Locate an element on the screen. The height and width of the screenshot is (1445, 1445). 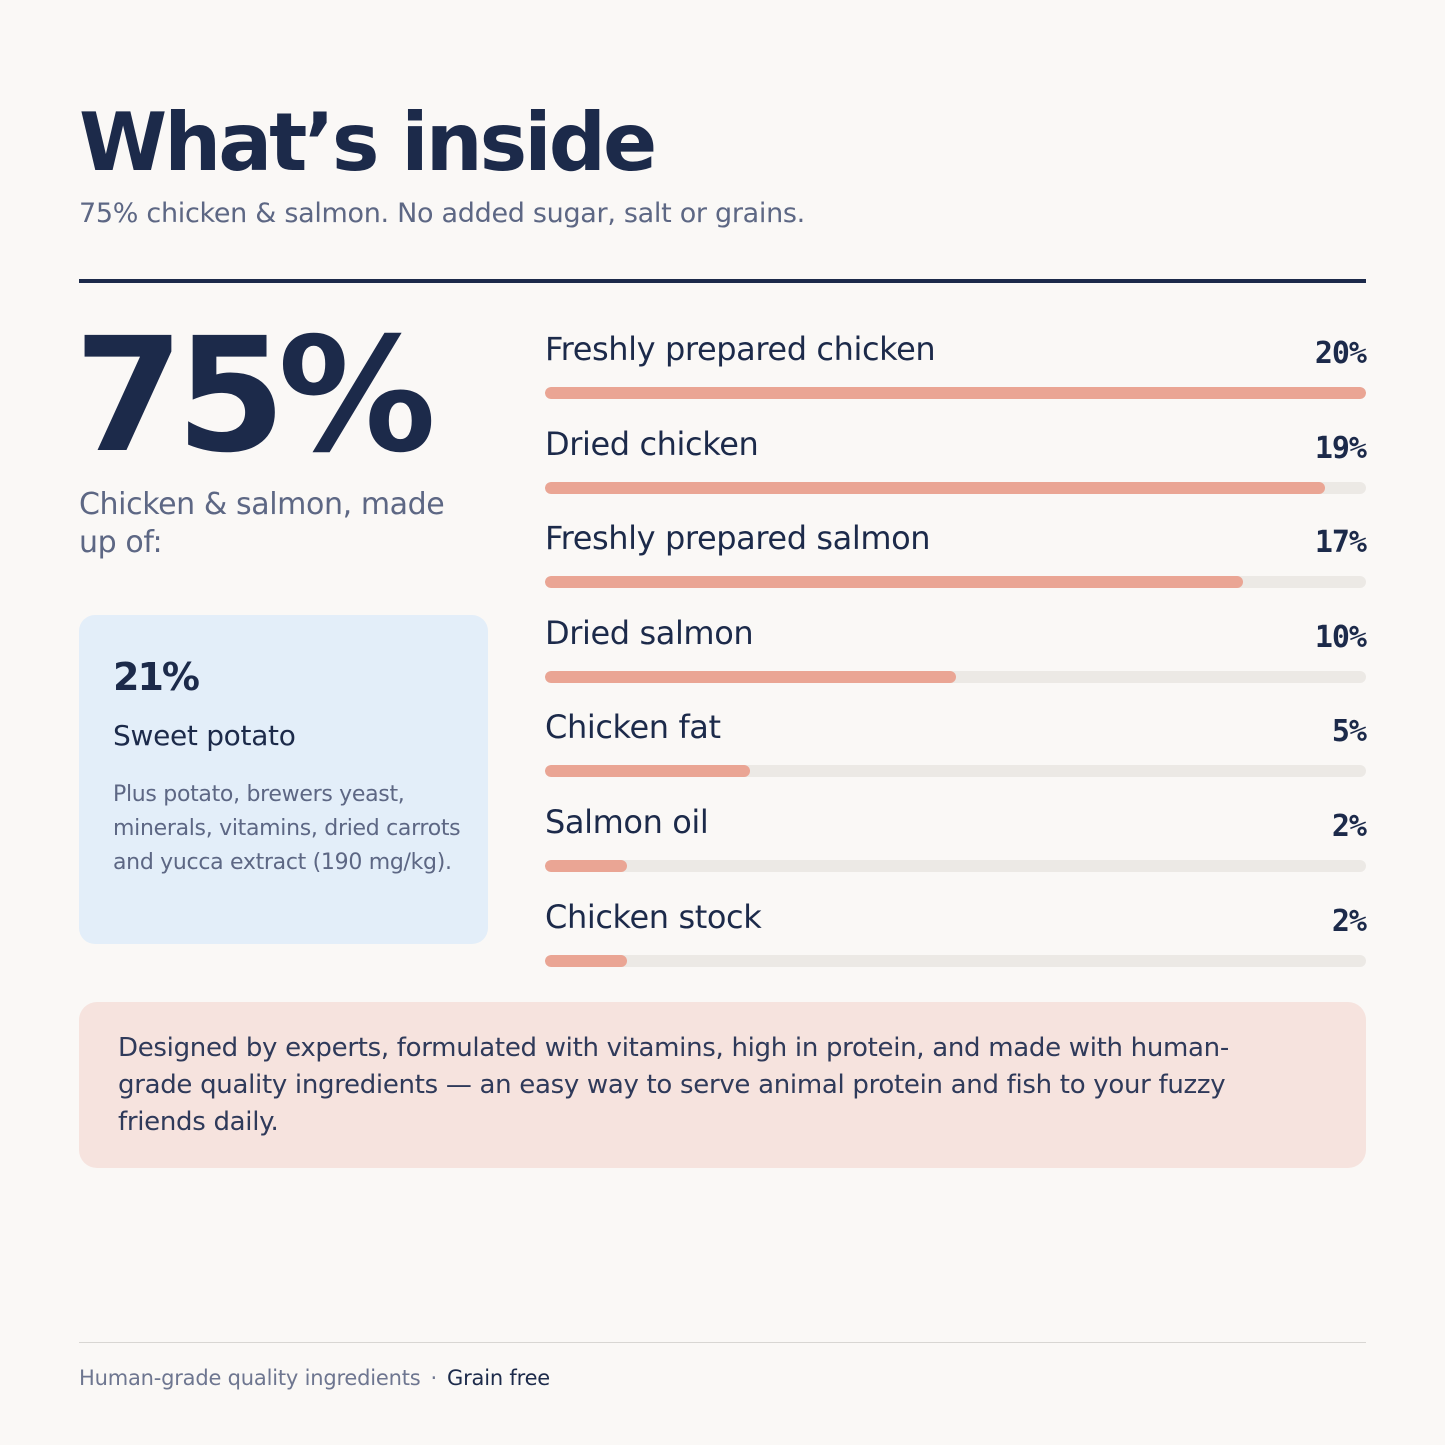
footer-left-text: Human-grade quality ingredients is located at coordinates (250, 1378).